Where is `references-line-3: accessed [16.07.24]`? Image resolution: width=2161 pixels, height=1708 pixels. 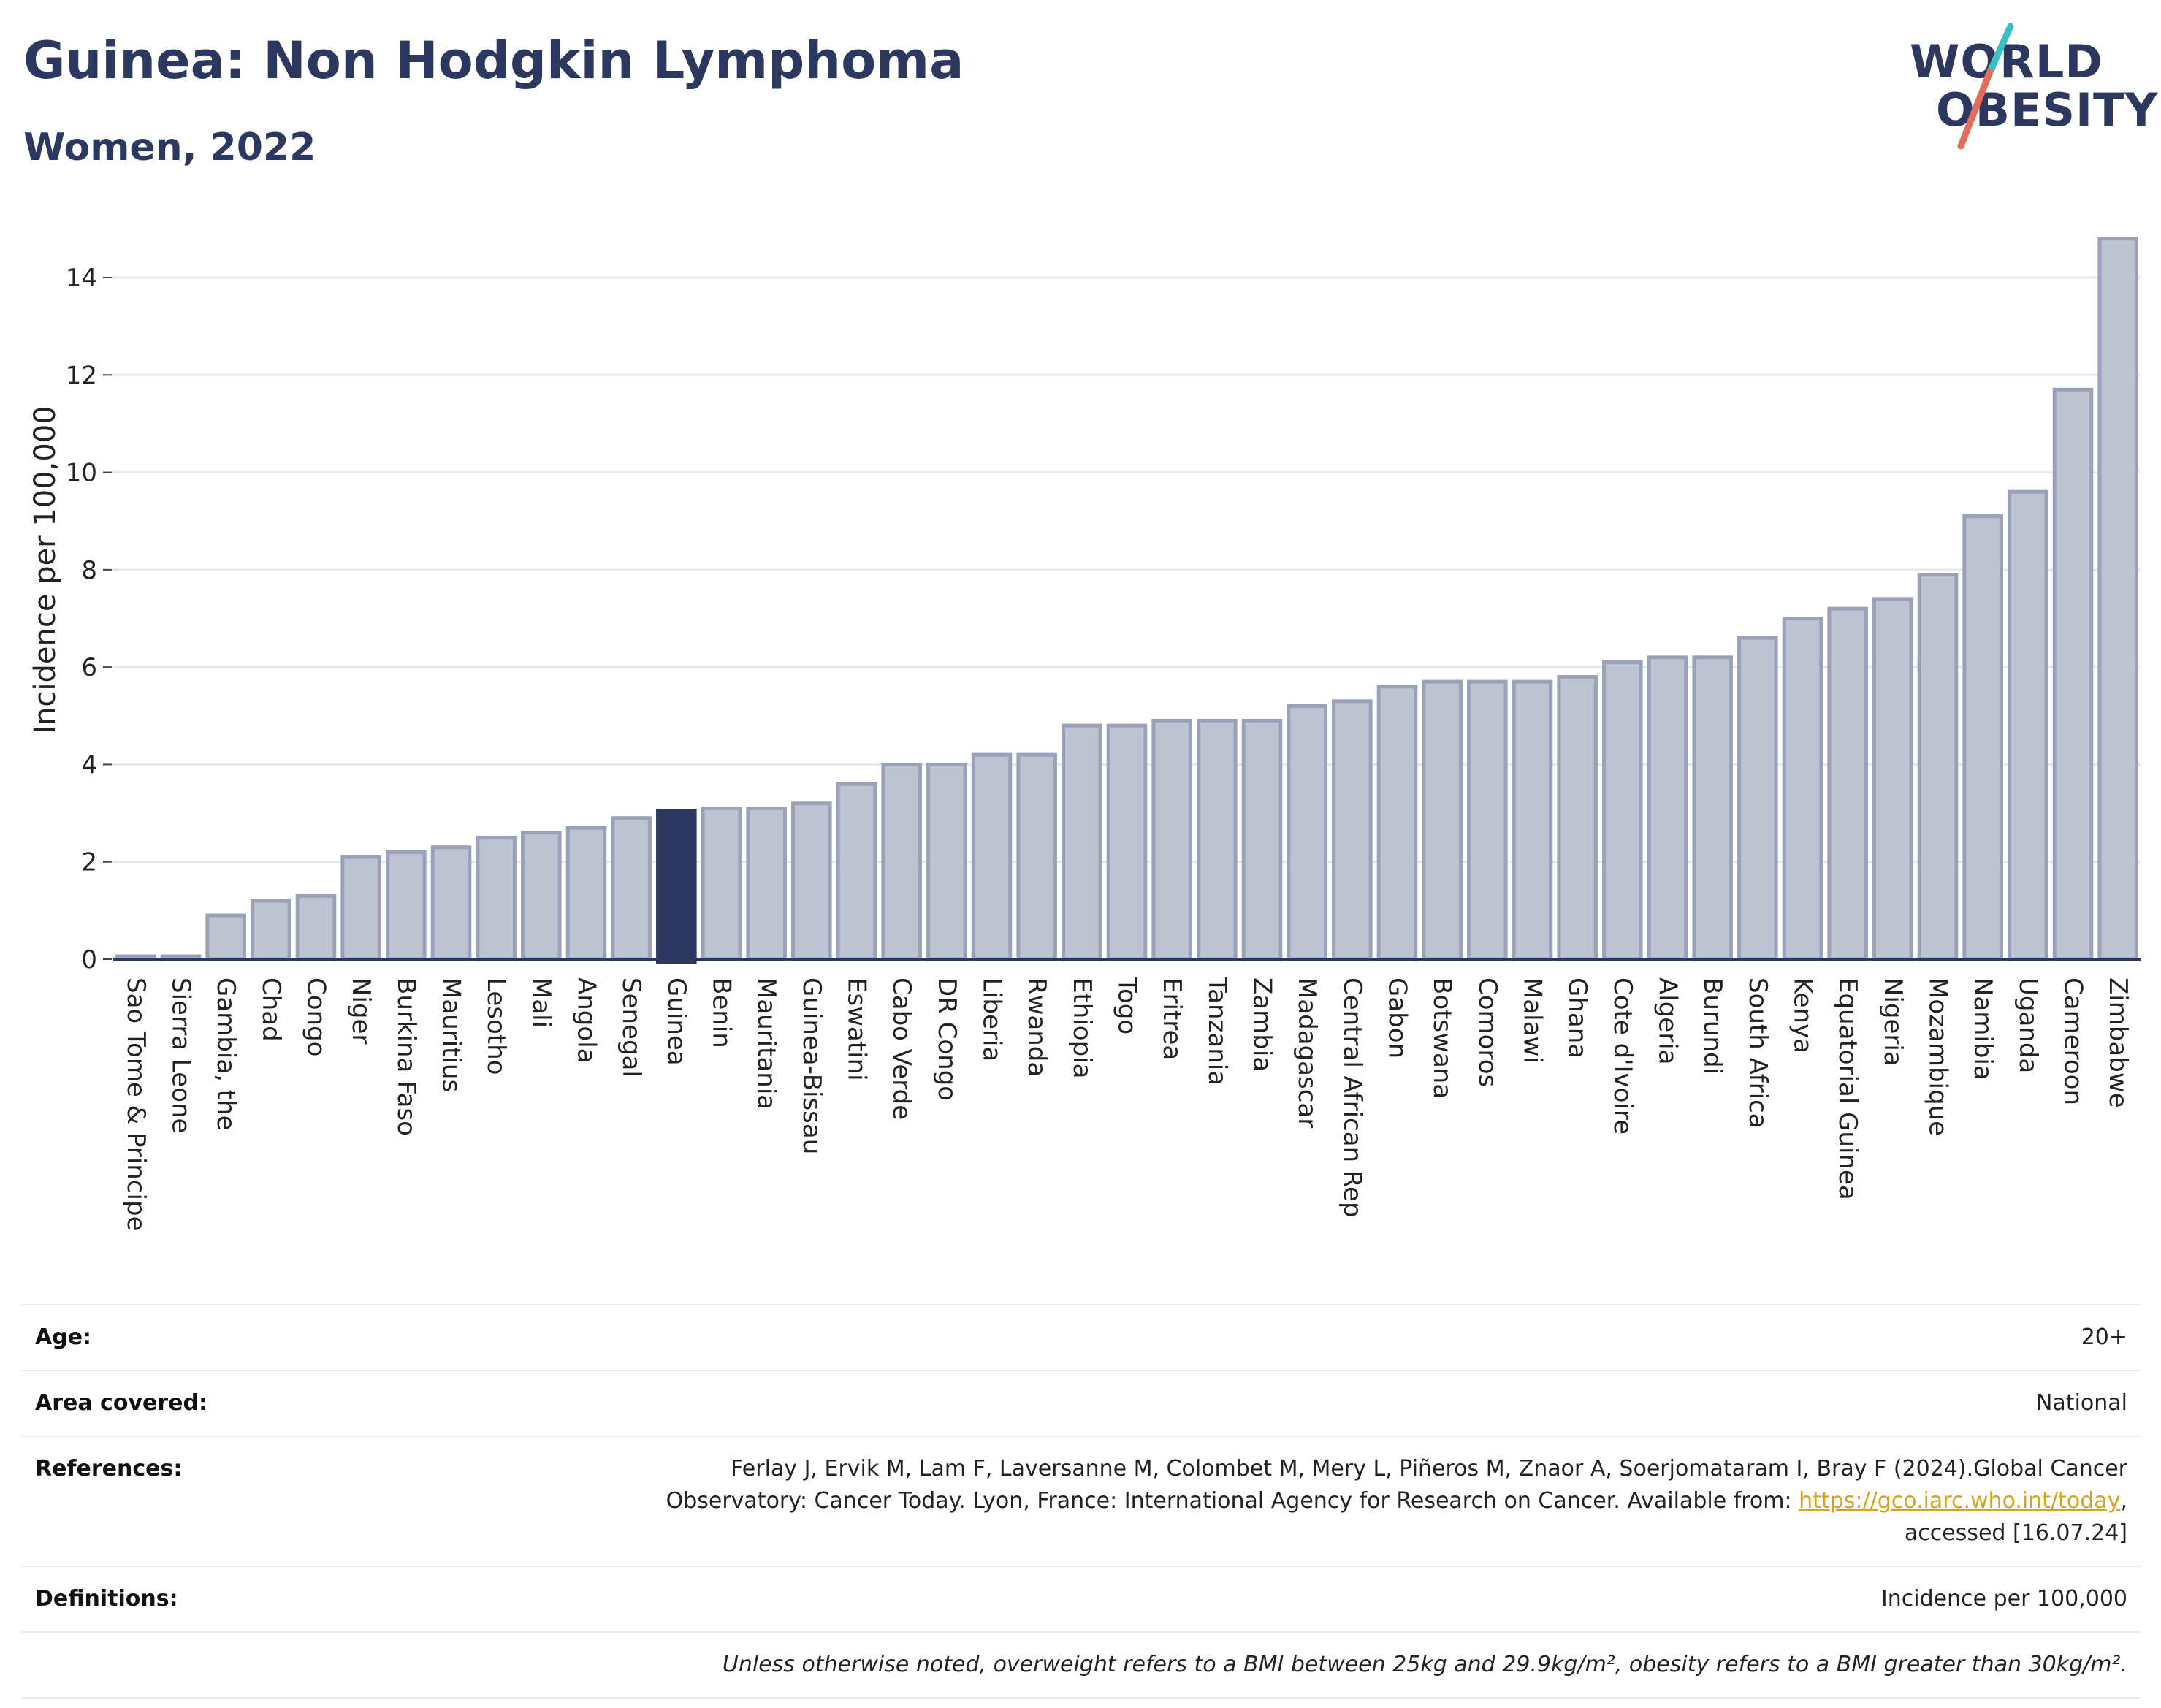
references-line-3: accessed [16.07.24] is located at coordinates (2015, 1533).